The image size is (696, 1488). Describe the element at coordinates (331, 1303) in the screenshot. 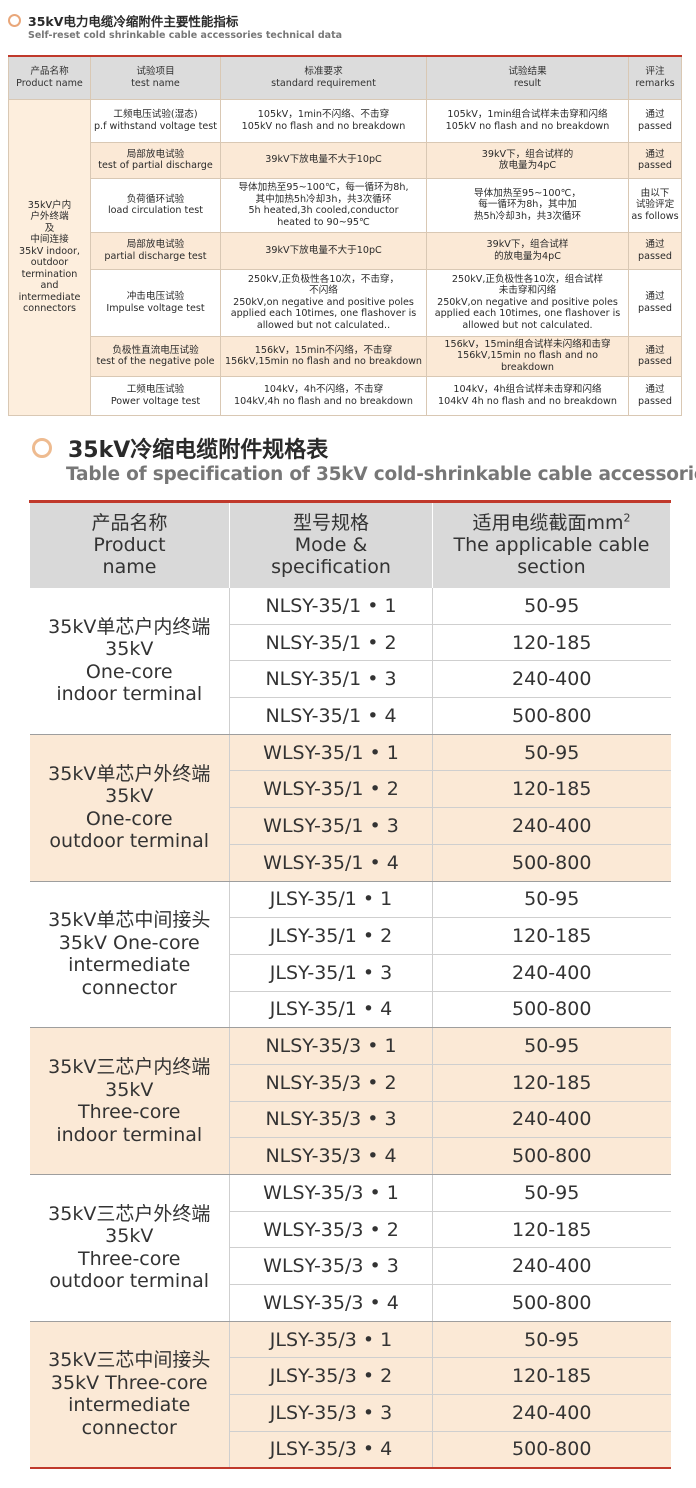

I see `model-cell: WLSY-35/3 • 4` at that location.